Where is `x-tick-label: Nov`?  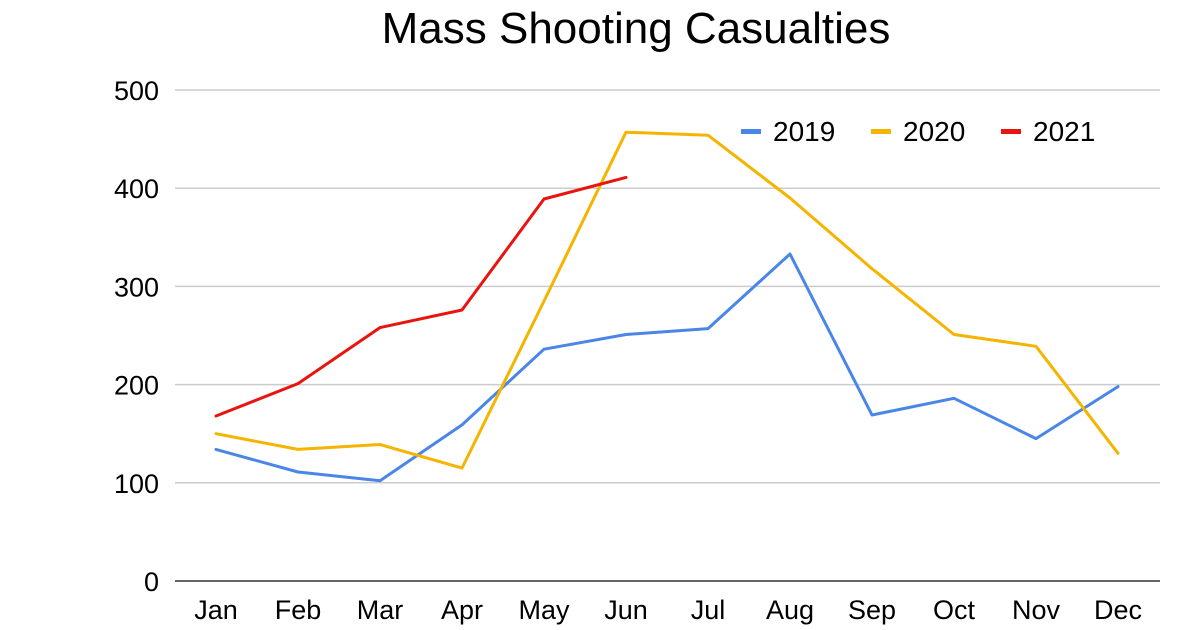
x-tick-label: Nov is located at coordinates (1036, 610).